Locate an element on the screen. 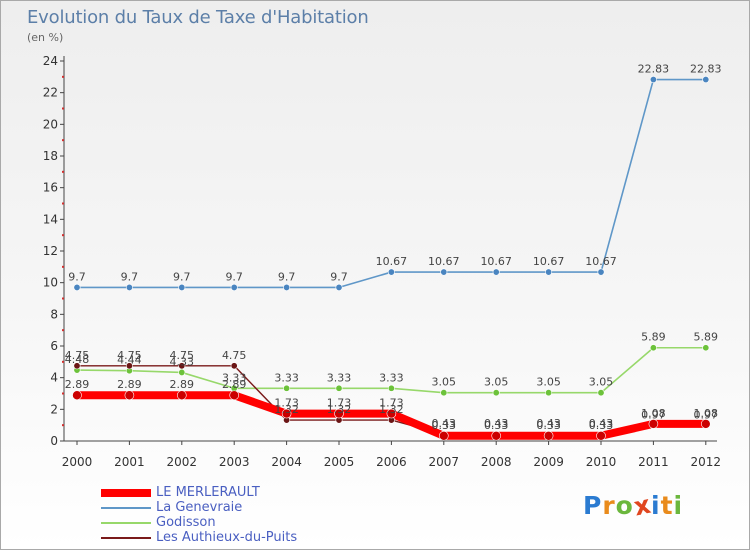 The image size is (750, 550). logo-letter: P is located at coordinates (593, 505).